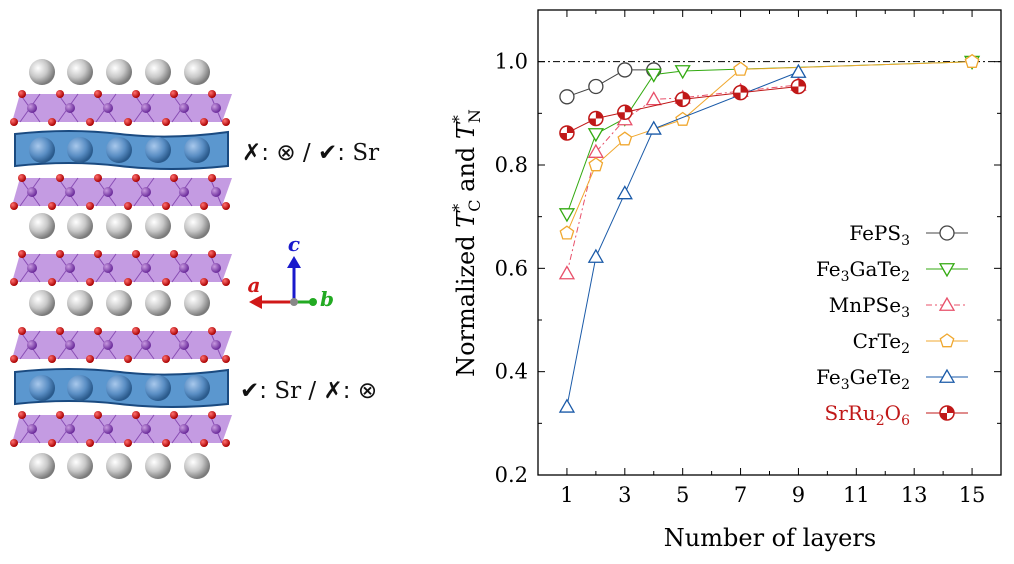 The height and width of the screenshot is (564, 1014). Describe the element at coordinates (511, 268) in the screenshot. I see `y-tick-label: 0.6` at that location.